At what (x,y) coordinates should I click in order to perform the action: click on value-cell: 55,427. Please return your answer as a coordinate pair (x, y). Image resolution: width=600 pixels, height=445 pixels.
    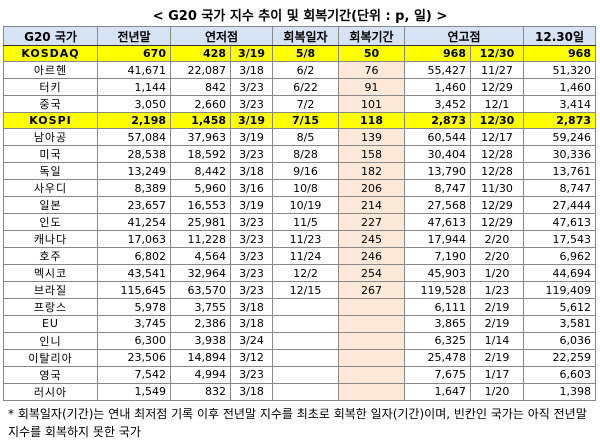
    Looking at the image, I should click on (437, 70).